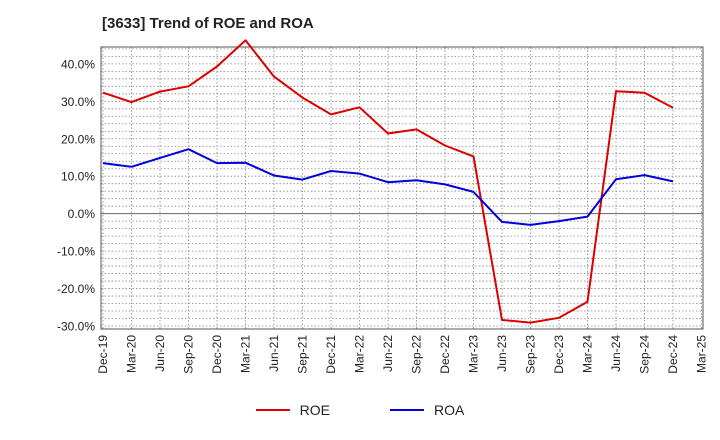  Describe the element at coordinates (78, 139) in the screenshot. I see `y-tick-label: 20.0%` at that location.